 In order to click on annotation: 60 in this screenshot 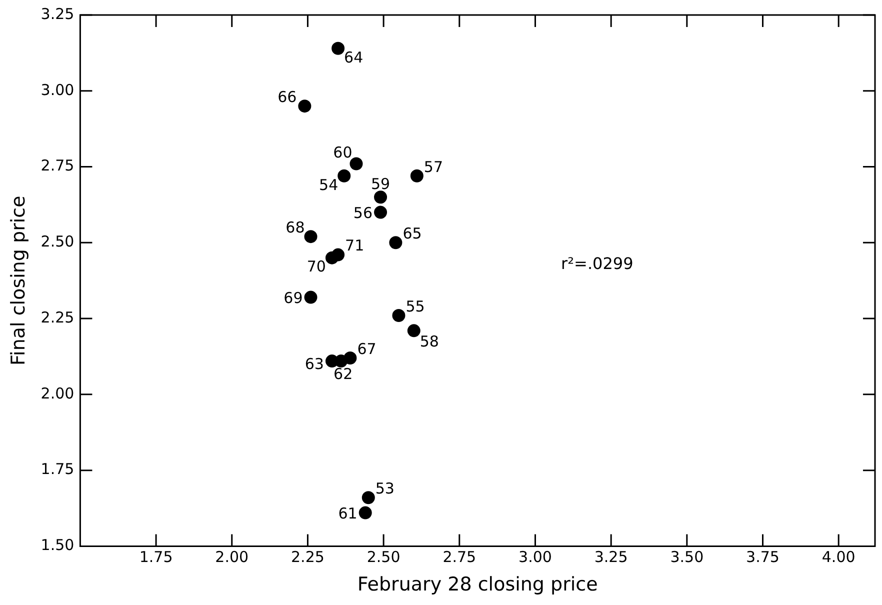, I will do `click(342, 153)`.